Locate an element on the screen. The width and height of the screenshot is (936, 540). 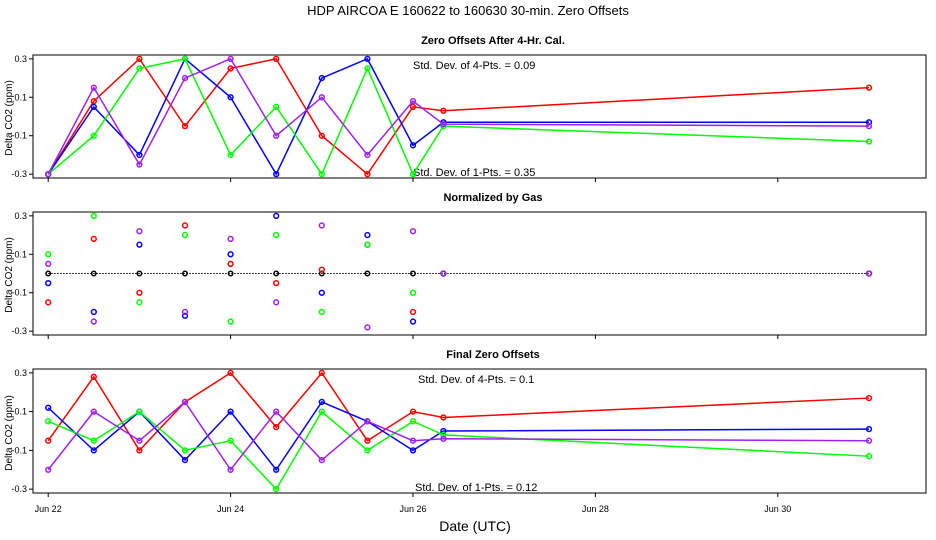
y-tick-label: -0.1 is located at coordinates (19, 293).